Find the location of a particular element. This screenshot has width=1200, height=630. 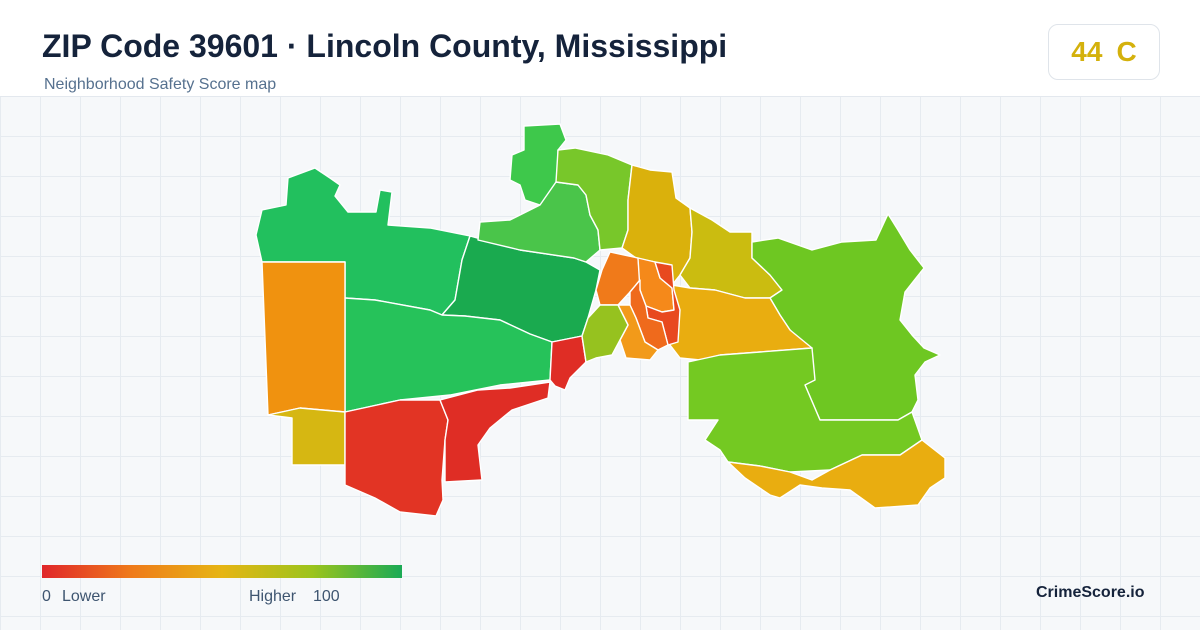

legend-min-label: Lower is located at coordinates (84, 596).